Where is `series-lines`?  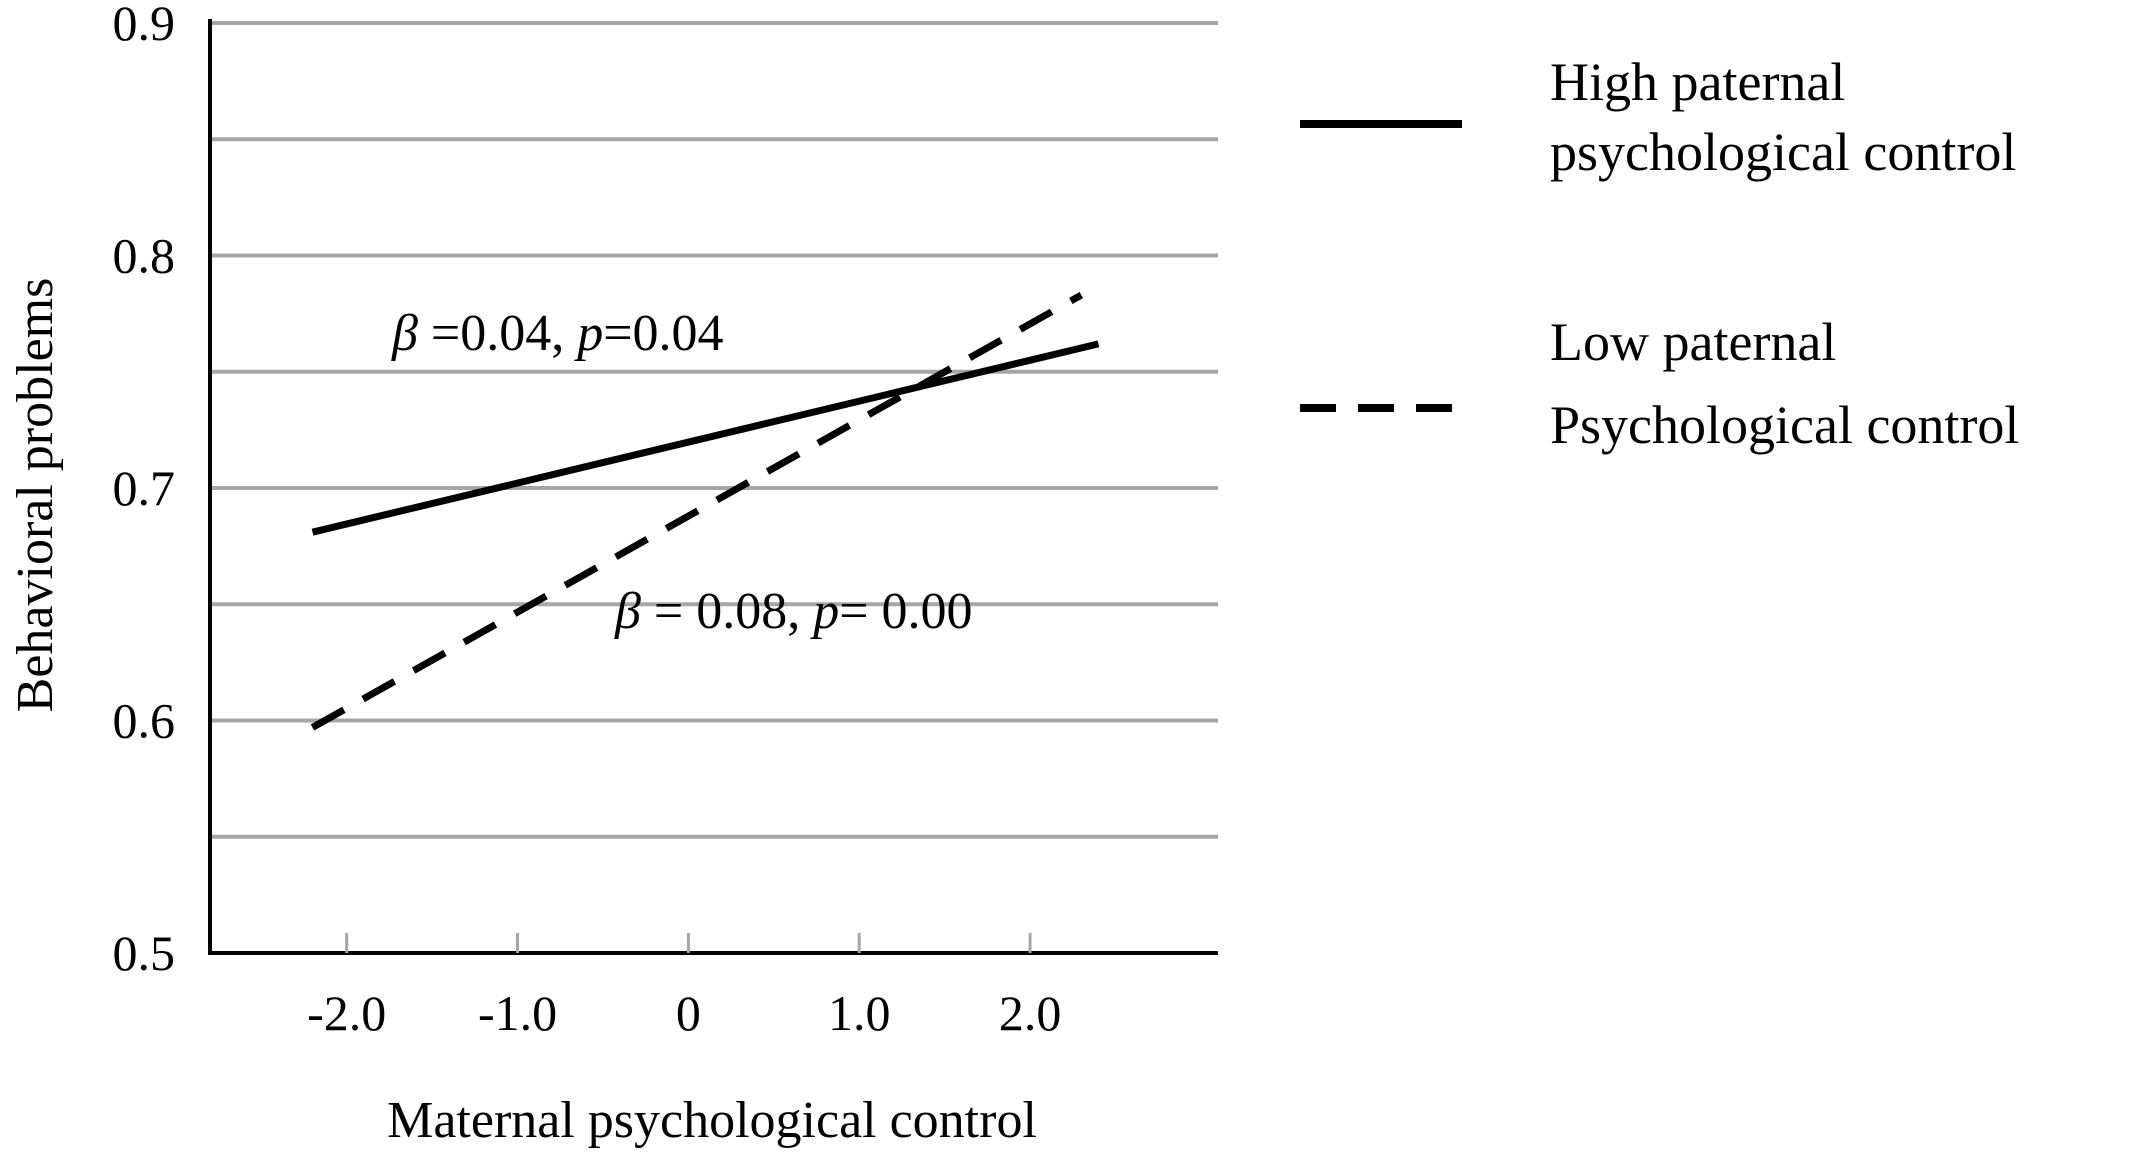 series-lines is located at coordinates (705, 511).